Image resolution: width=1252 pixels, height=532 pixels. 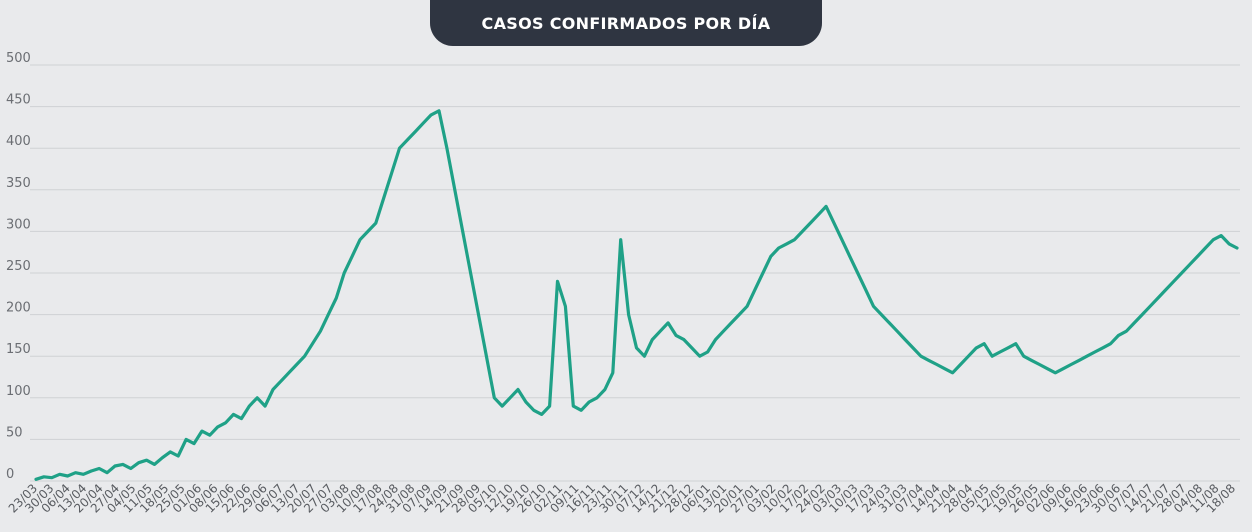 What do you see at coordinates (18, 183) in the screenshot?
I see `y-tick-label: 350` at bounding box center [18, 183].